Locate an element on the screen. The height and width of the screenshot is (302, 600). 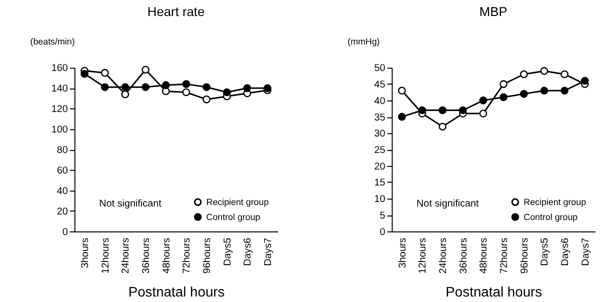
y-tick-label: 15 is located at coordinates (380, 183).